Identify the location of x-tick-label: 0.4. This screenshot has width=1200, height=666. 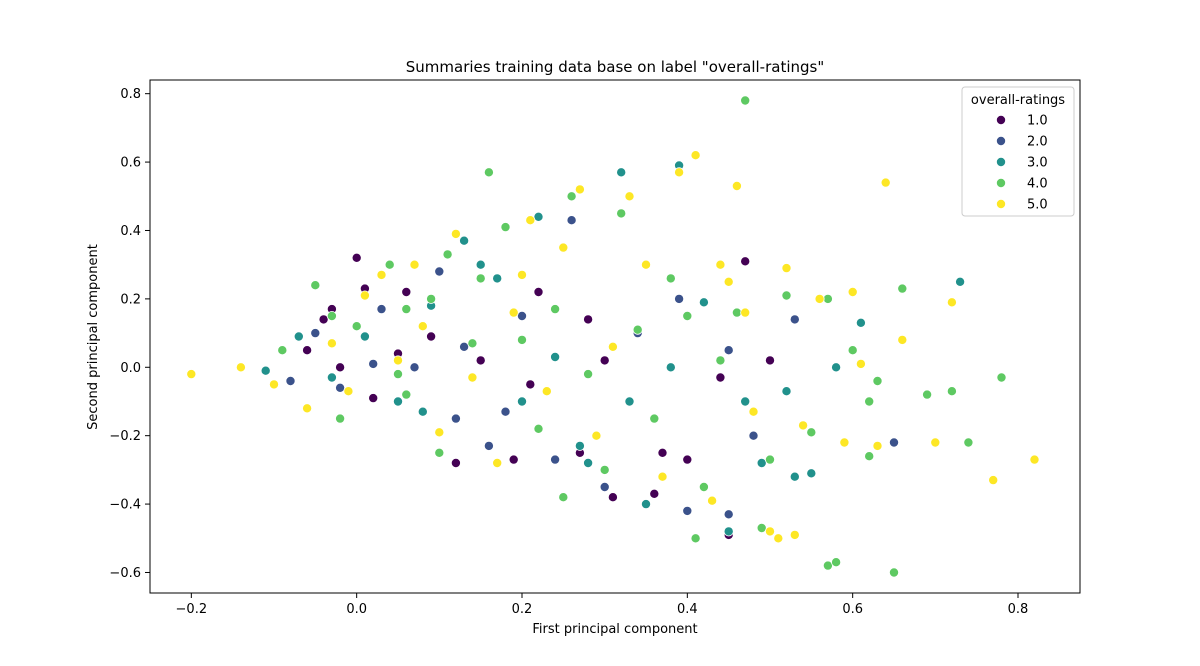
(687, 609).